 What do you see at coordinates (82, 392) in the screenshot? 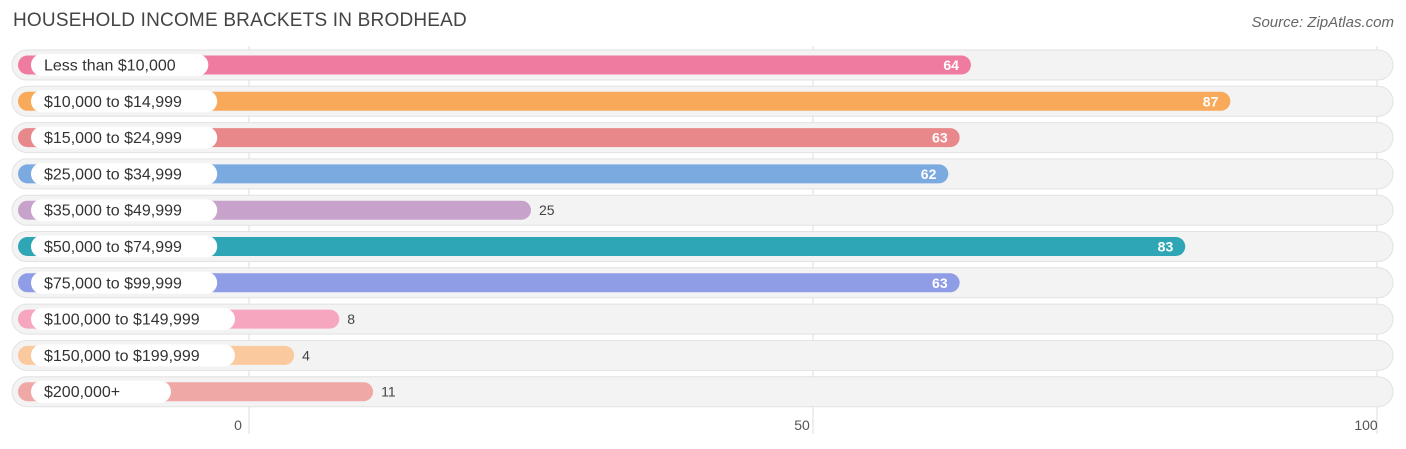
I see `category-label: $200,000+` at bounding box center [82, 392].